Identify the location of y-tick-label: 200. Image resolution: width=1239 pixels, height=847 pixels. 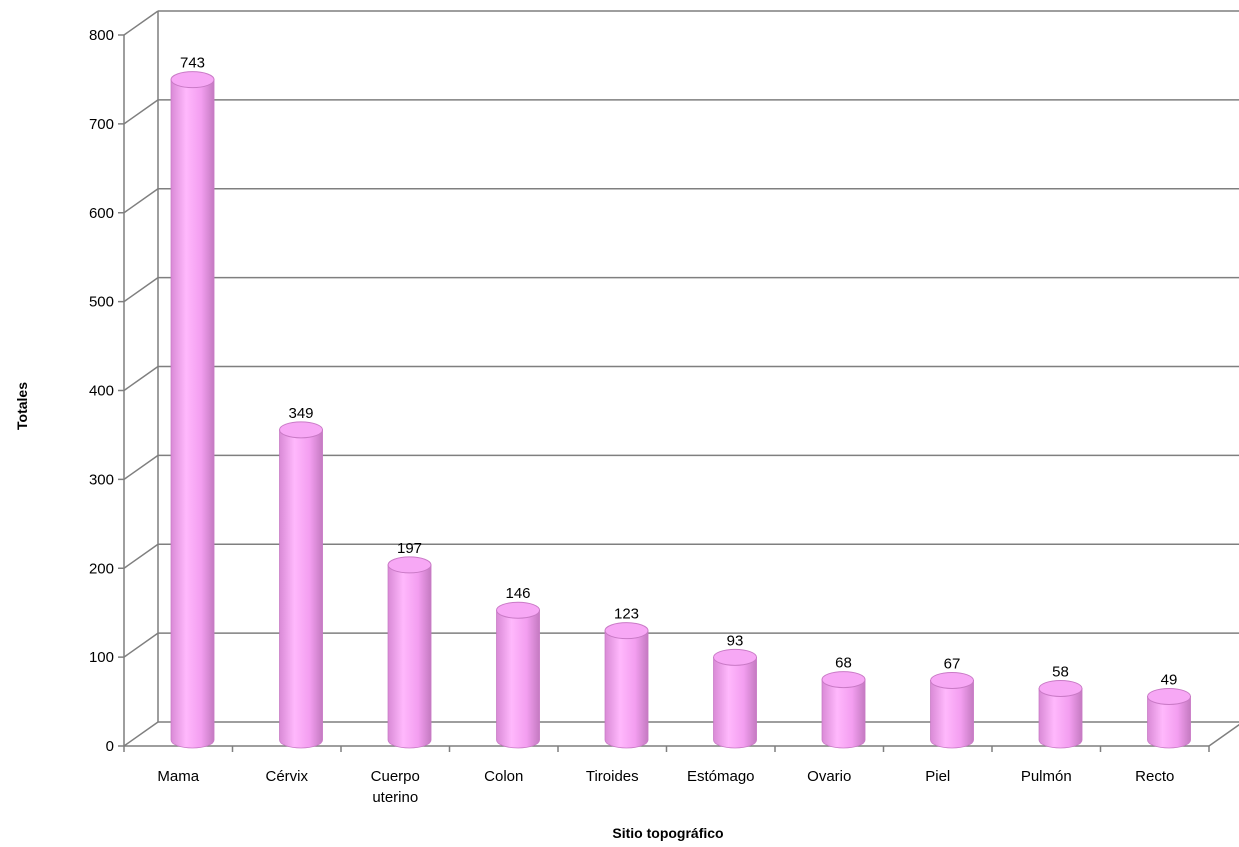
(101, 568).